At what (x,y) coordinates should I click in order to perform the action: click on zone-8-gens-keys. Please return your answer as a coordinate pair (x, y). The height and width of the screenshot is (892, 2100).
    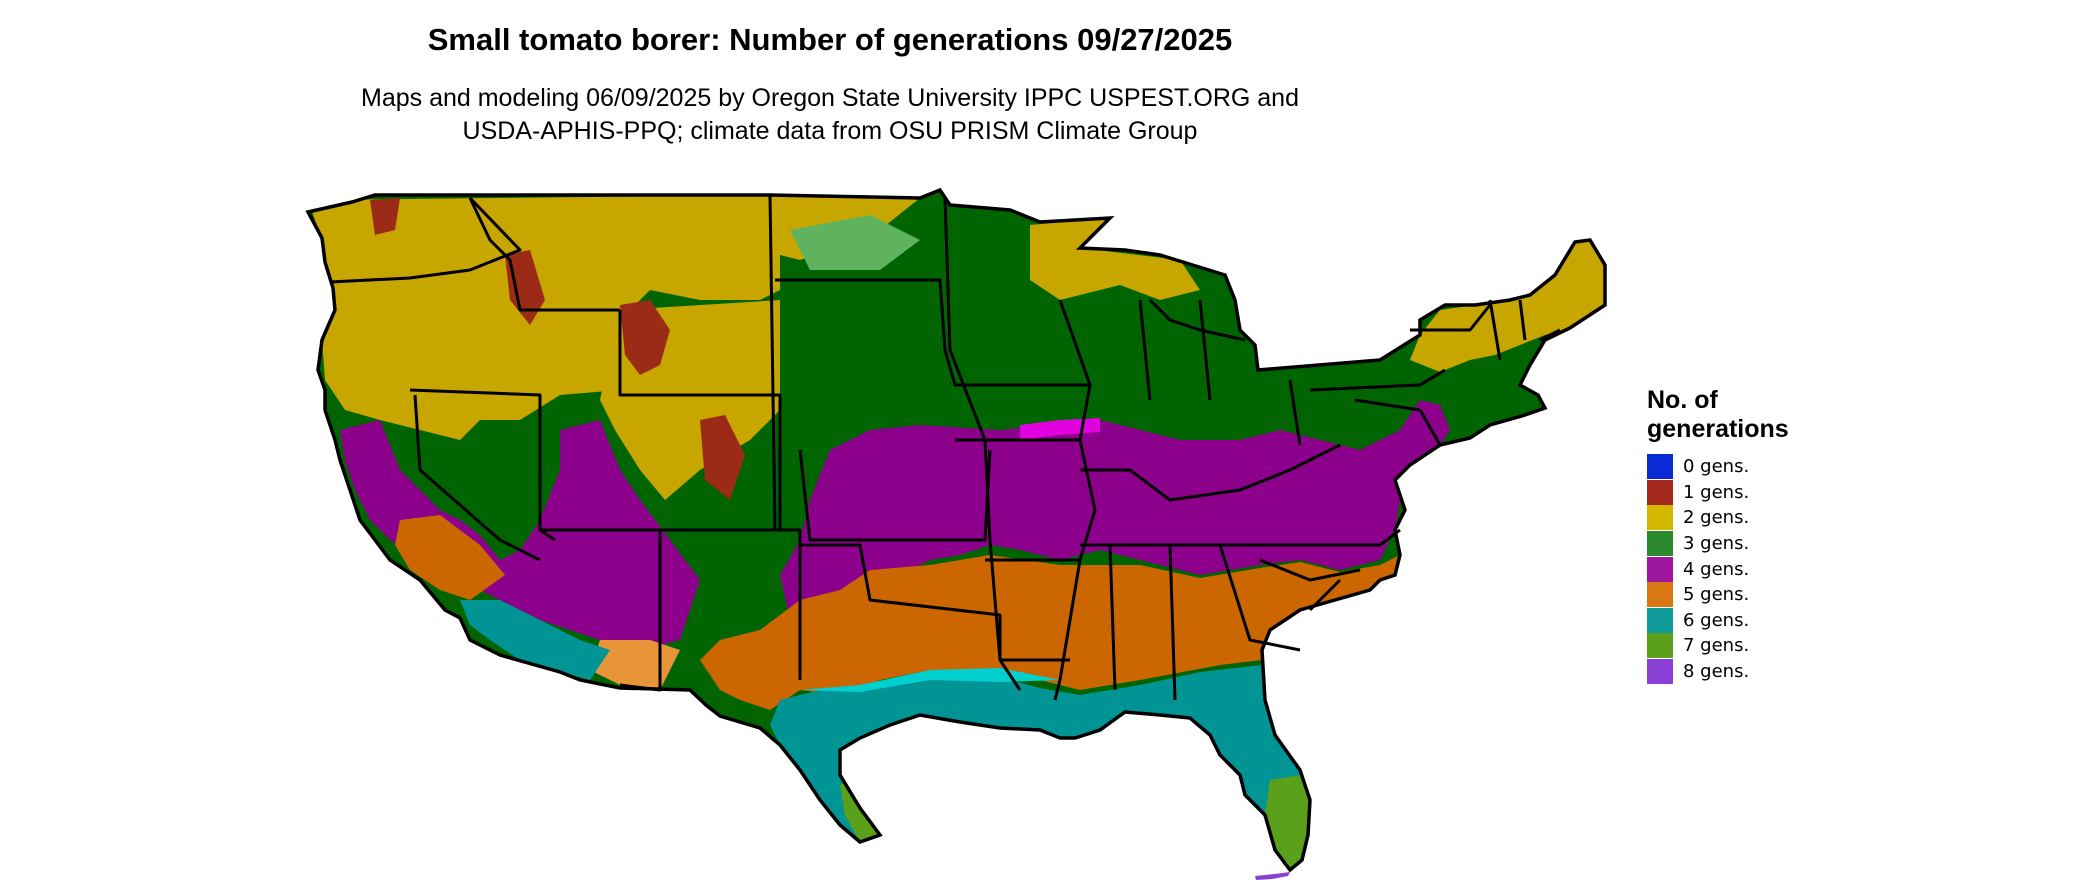
    Looking at the image, I should click on (1272, 876).